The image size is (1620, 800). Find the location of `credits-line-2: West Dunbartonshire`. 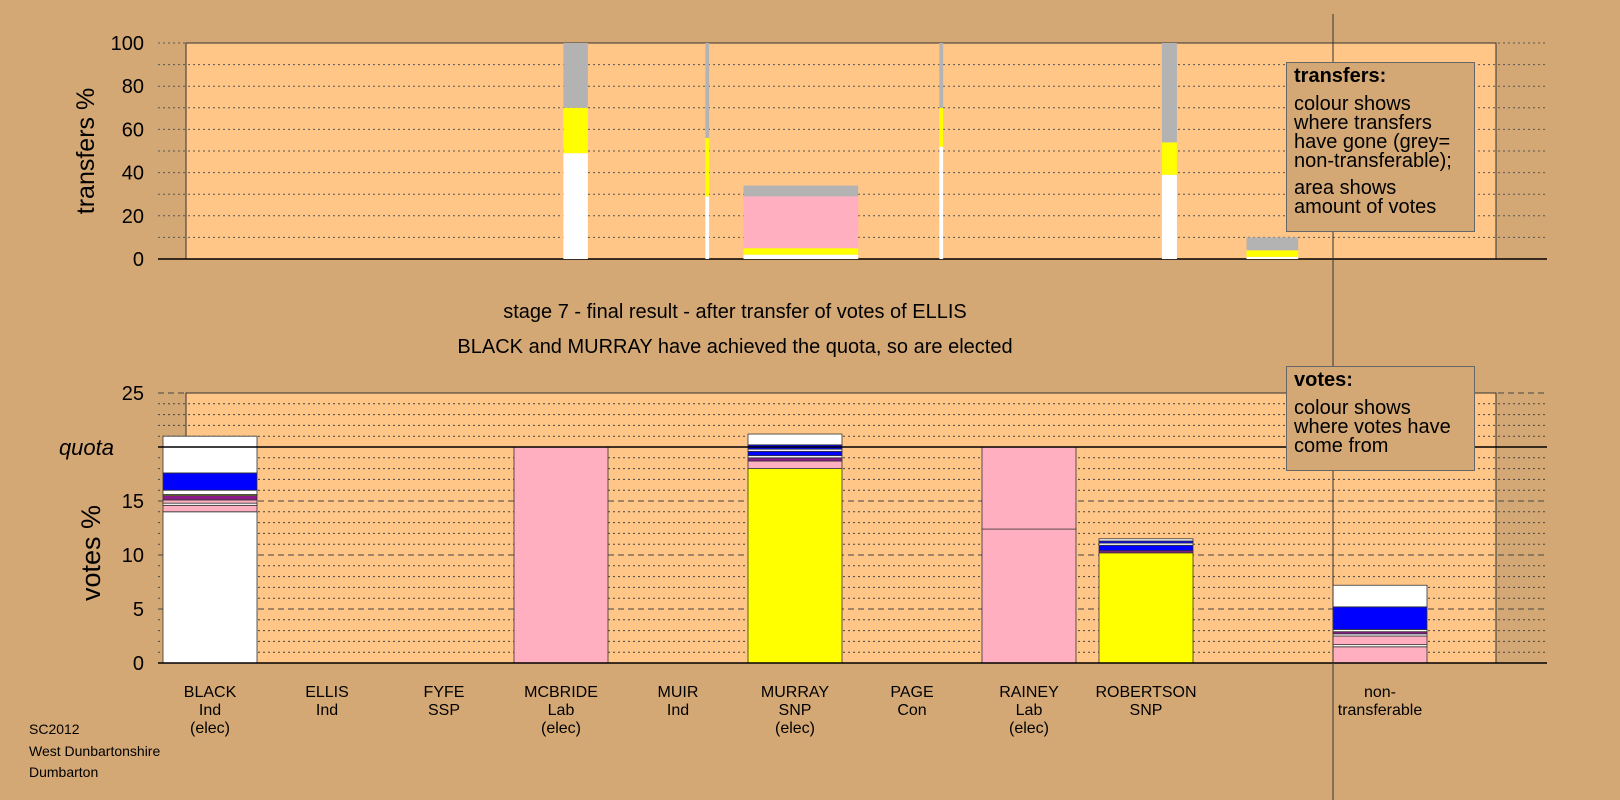

credits-line-2: West Dunbartonshire is located at coordinates (95, 750).